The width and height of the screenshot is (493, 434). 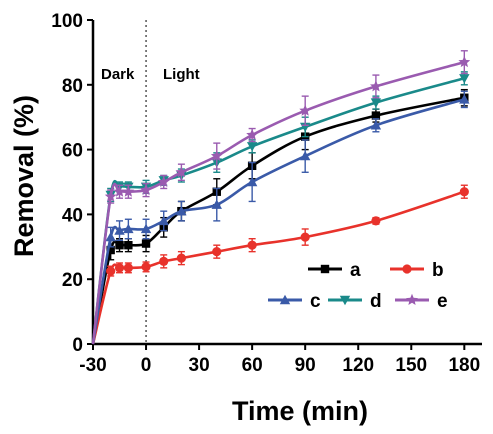 I want to click on legend-label: e, so click(x=442, y=301).